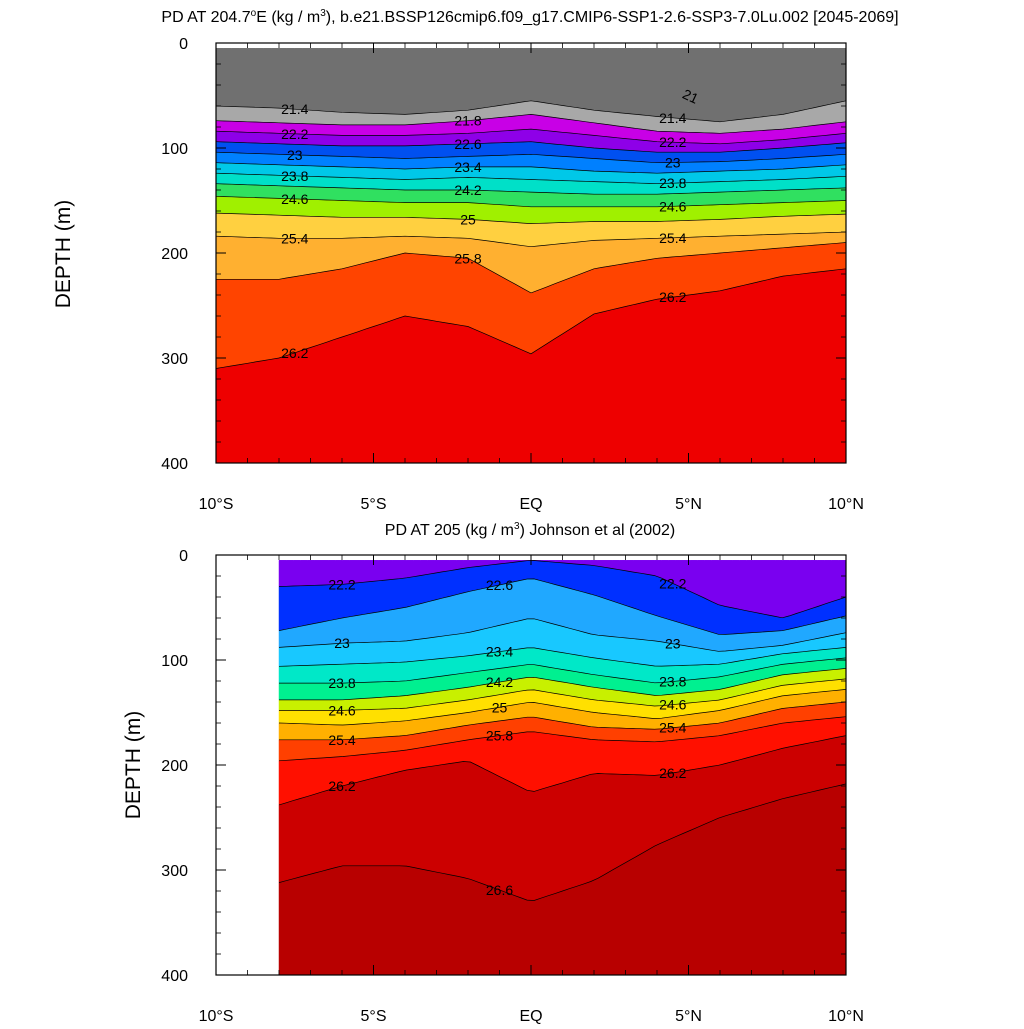 The width and height of the screenshot is (1024, 1029). Describe the element at coordinates (467, 121) in the screenshot. I see `contour-label: 21.8` at that location.